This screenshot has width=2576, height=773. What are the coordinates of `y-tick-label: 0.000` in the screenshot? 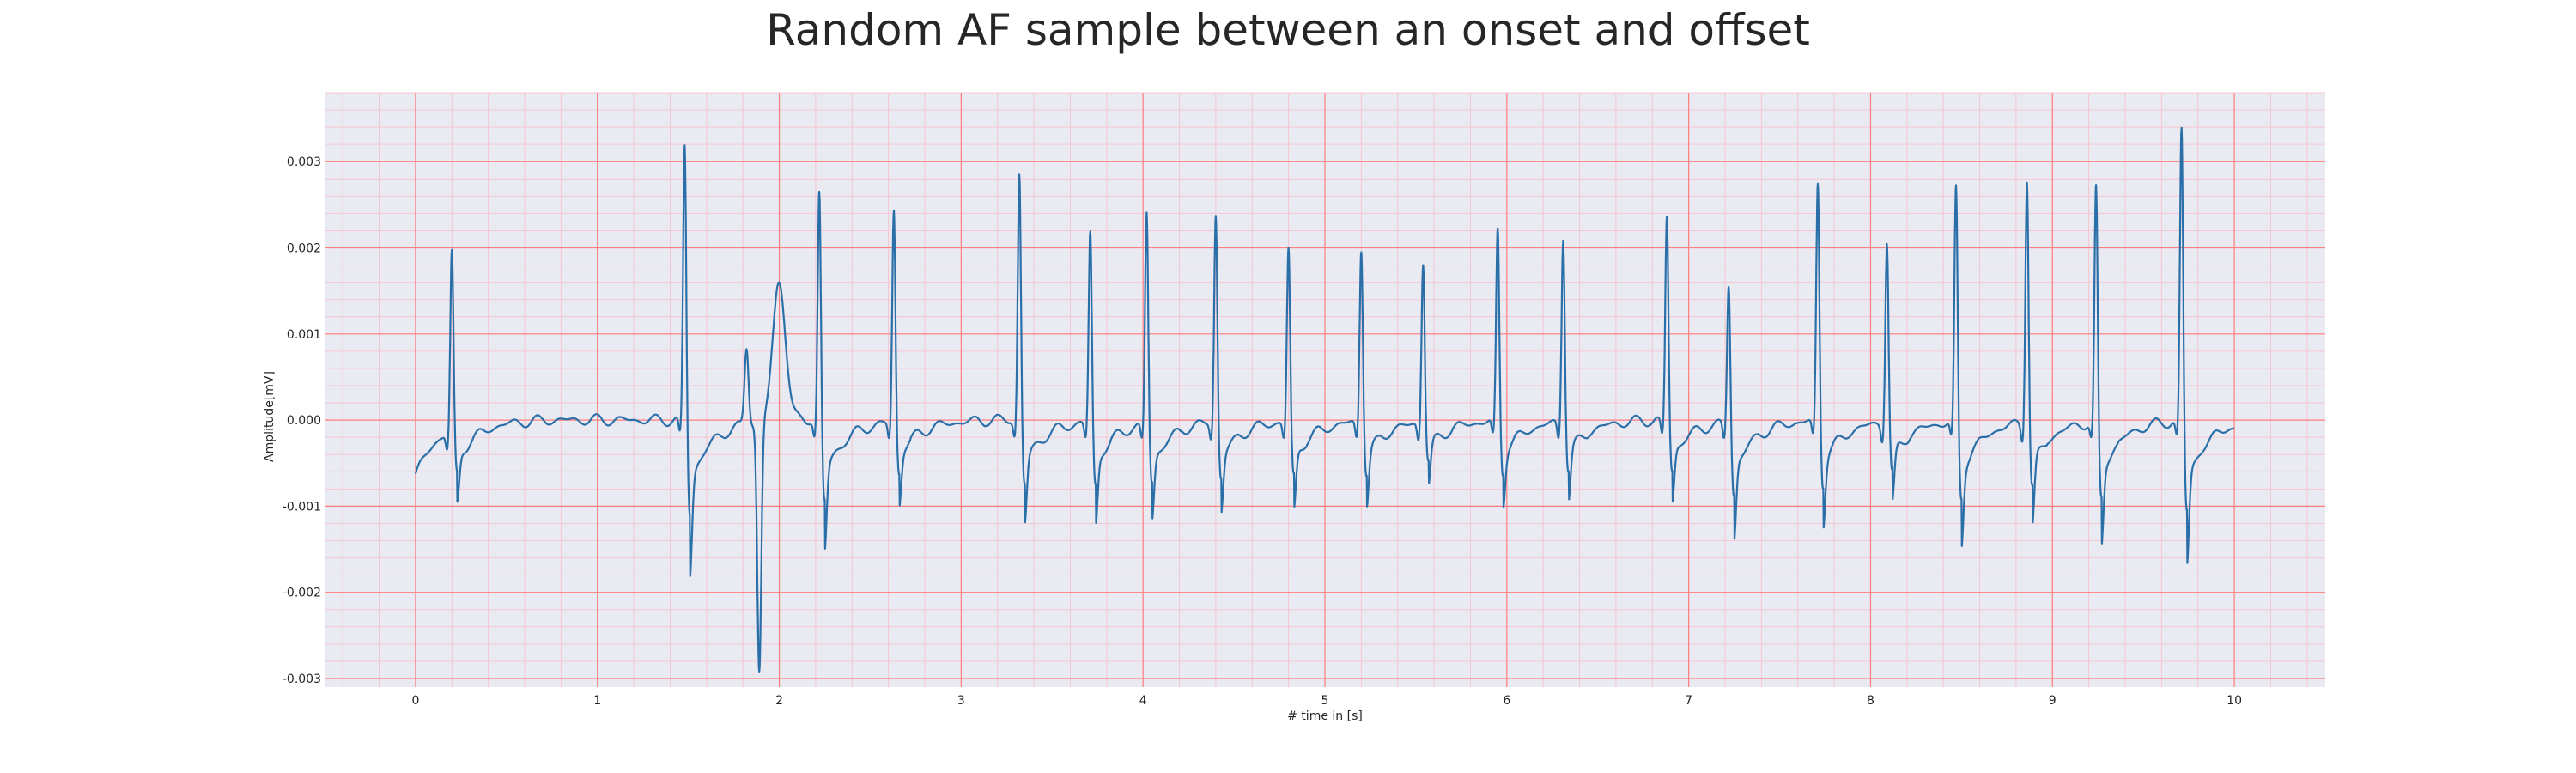 It's located at (304, 421).